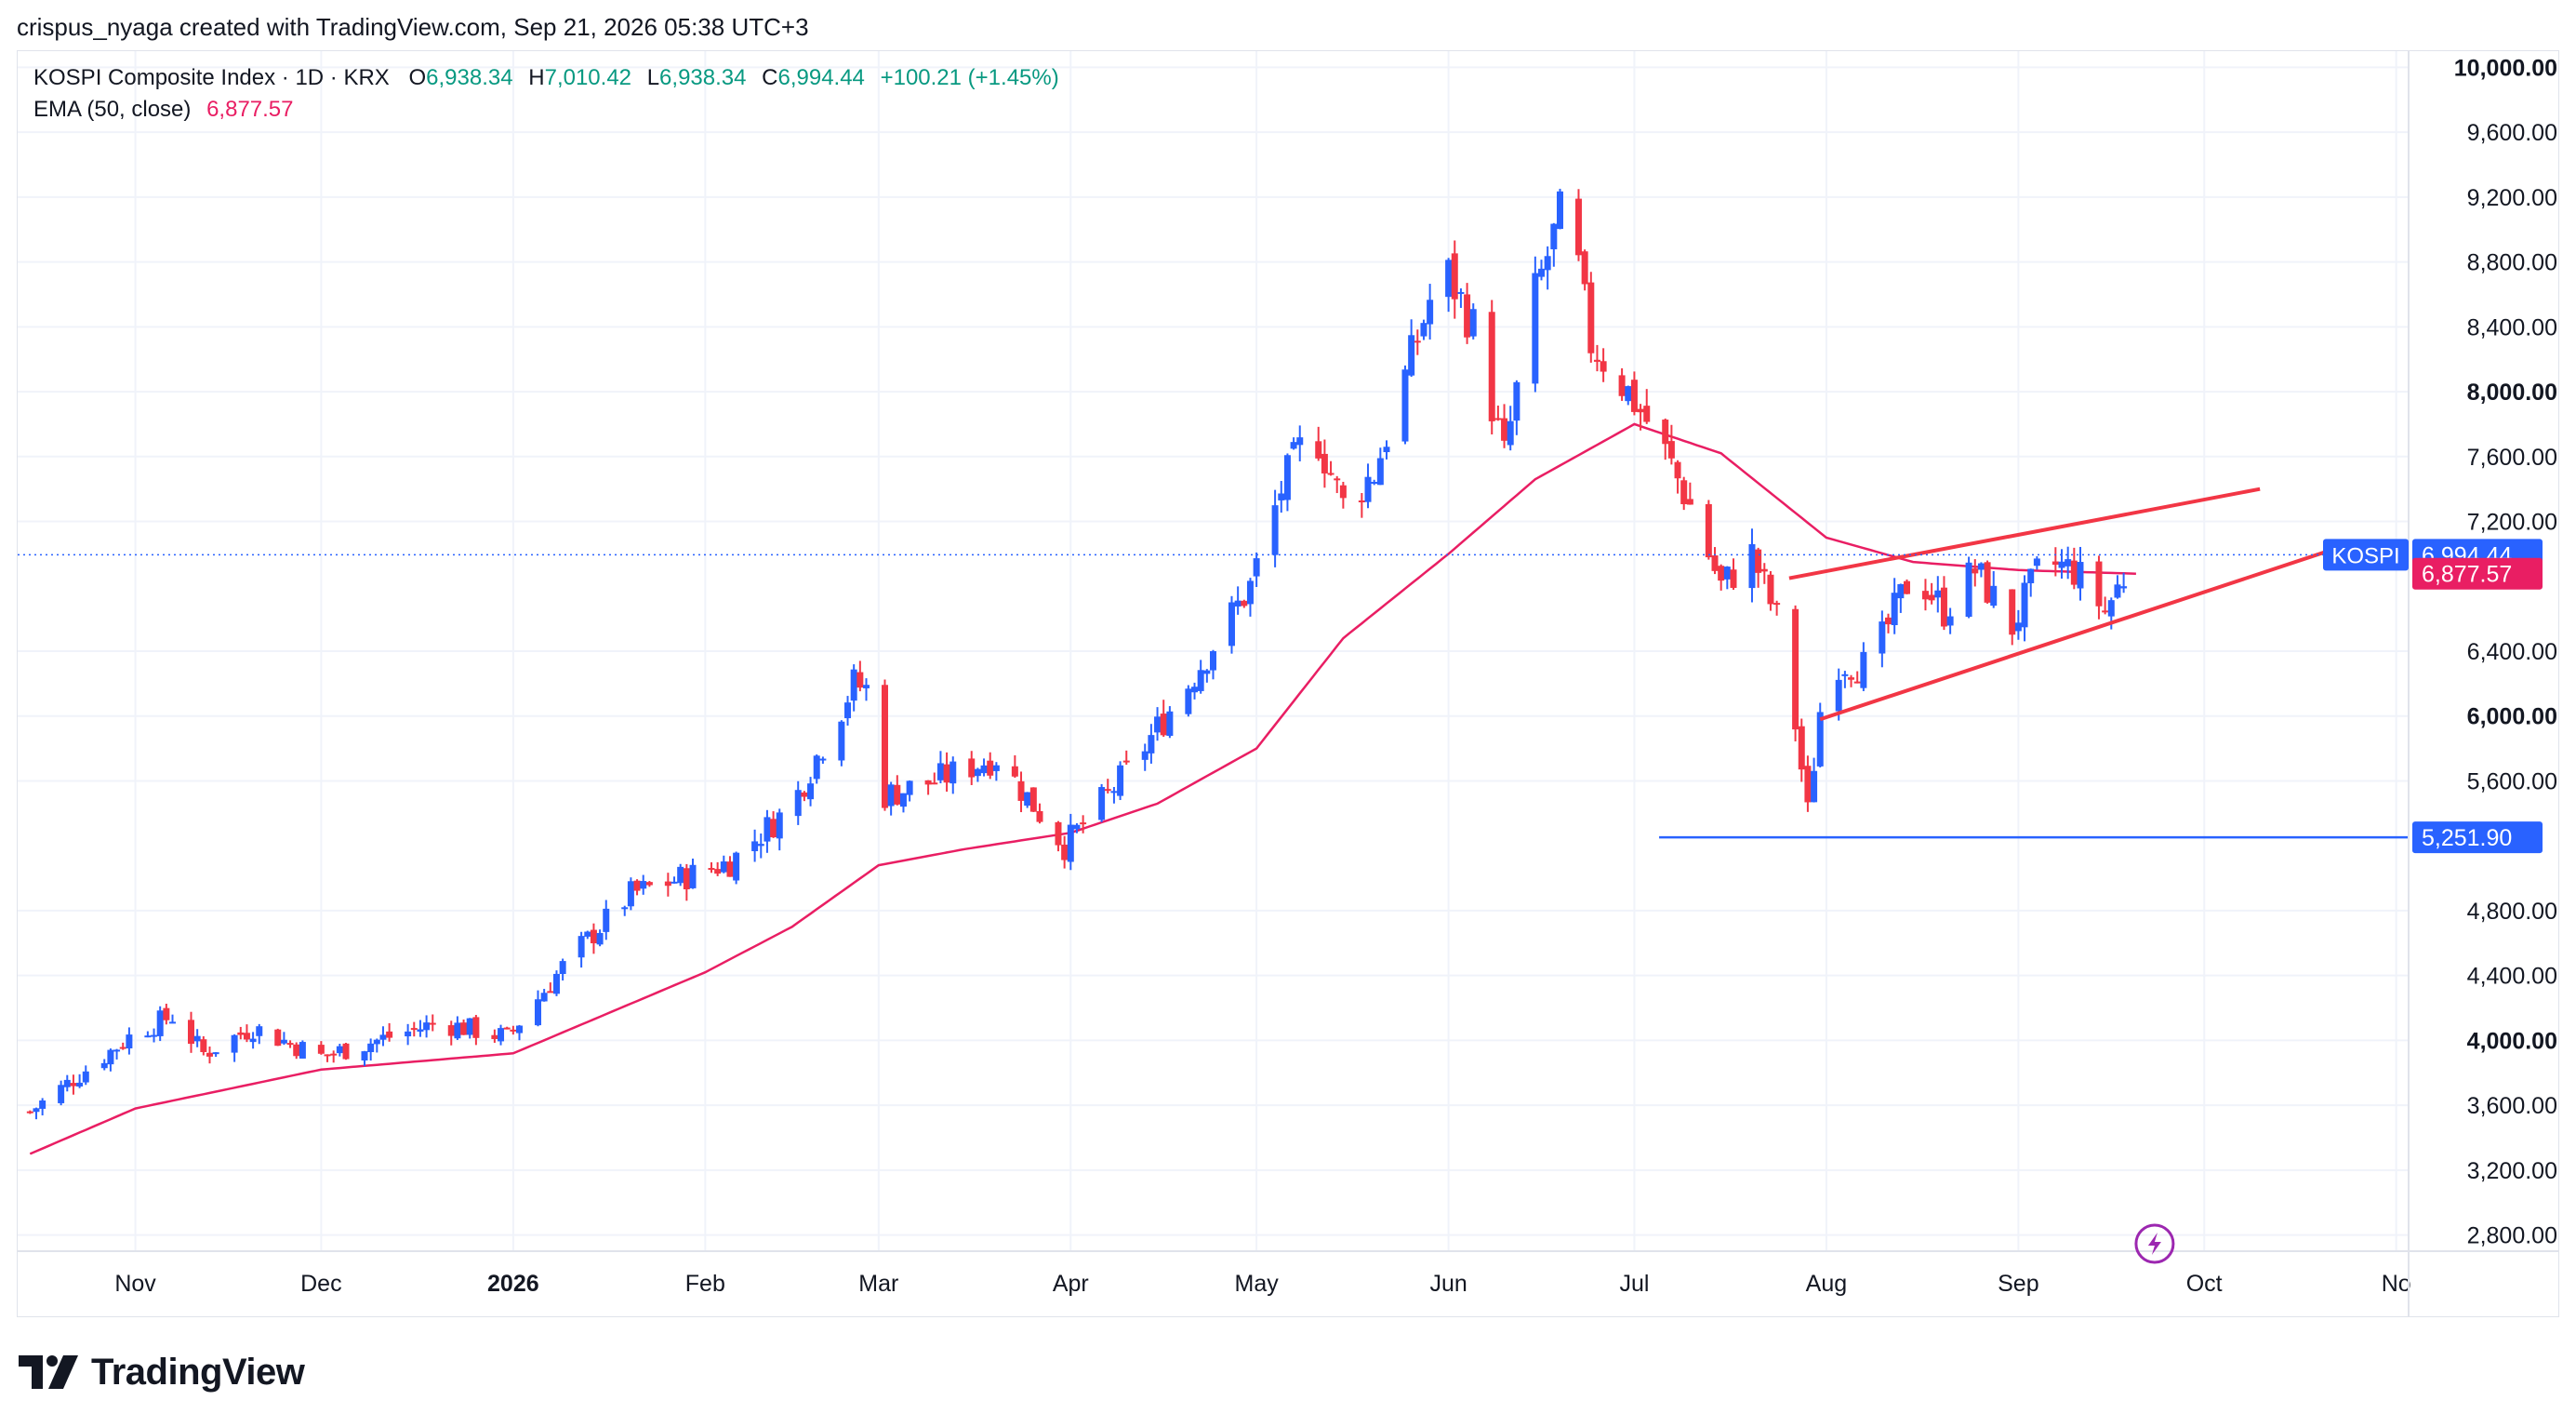  I want to click on lightning-icon, so click(2154, 1244).